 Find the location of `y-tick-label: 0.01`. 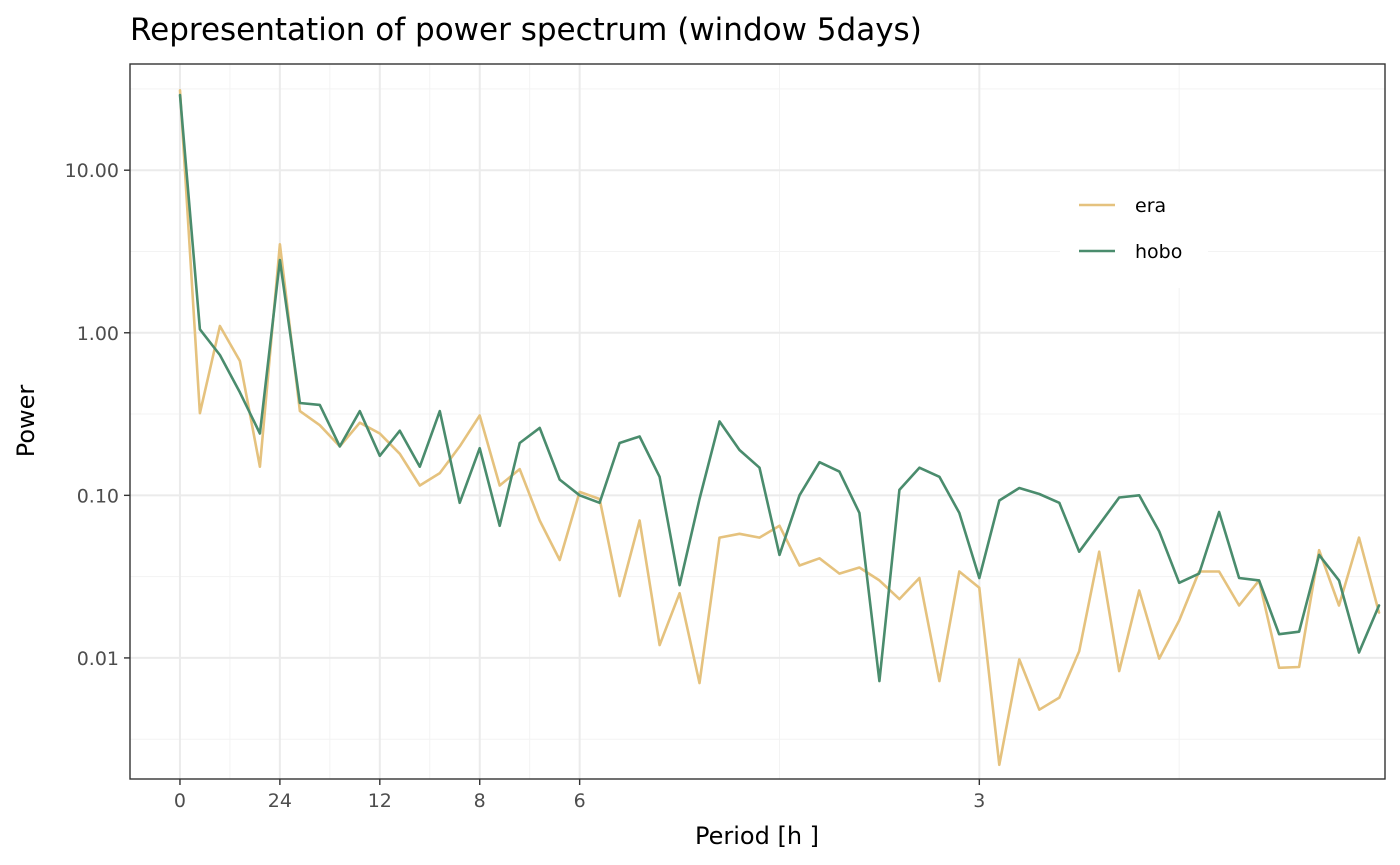

y-tick-label: 0.01 is located at coordinates (98, 659).